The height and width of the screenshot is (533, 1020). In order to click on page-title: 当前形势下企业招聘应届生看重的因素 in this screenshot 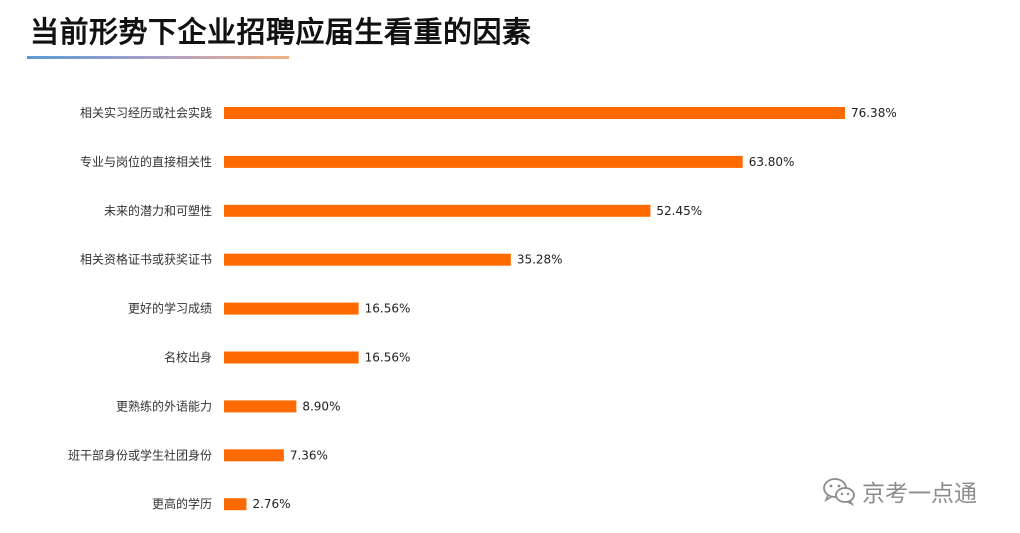, I will do `click(281, 32)`.